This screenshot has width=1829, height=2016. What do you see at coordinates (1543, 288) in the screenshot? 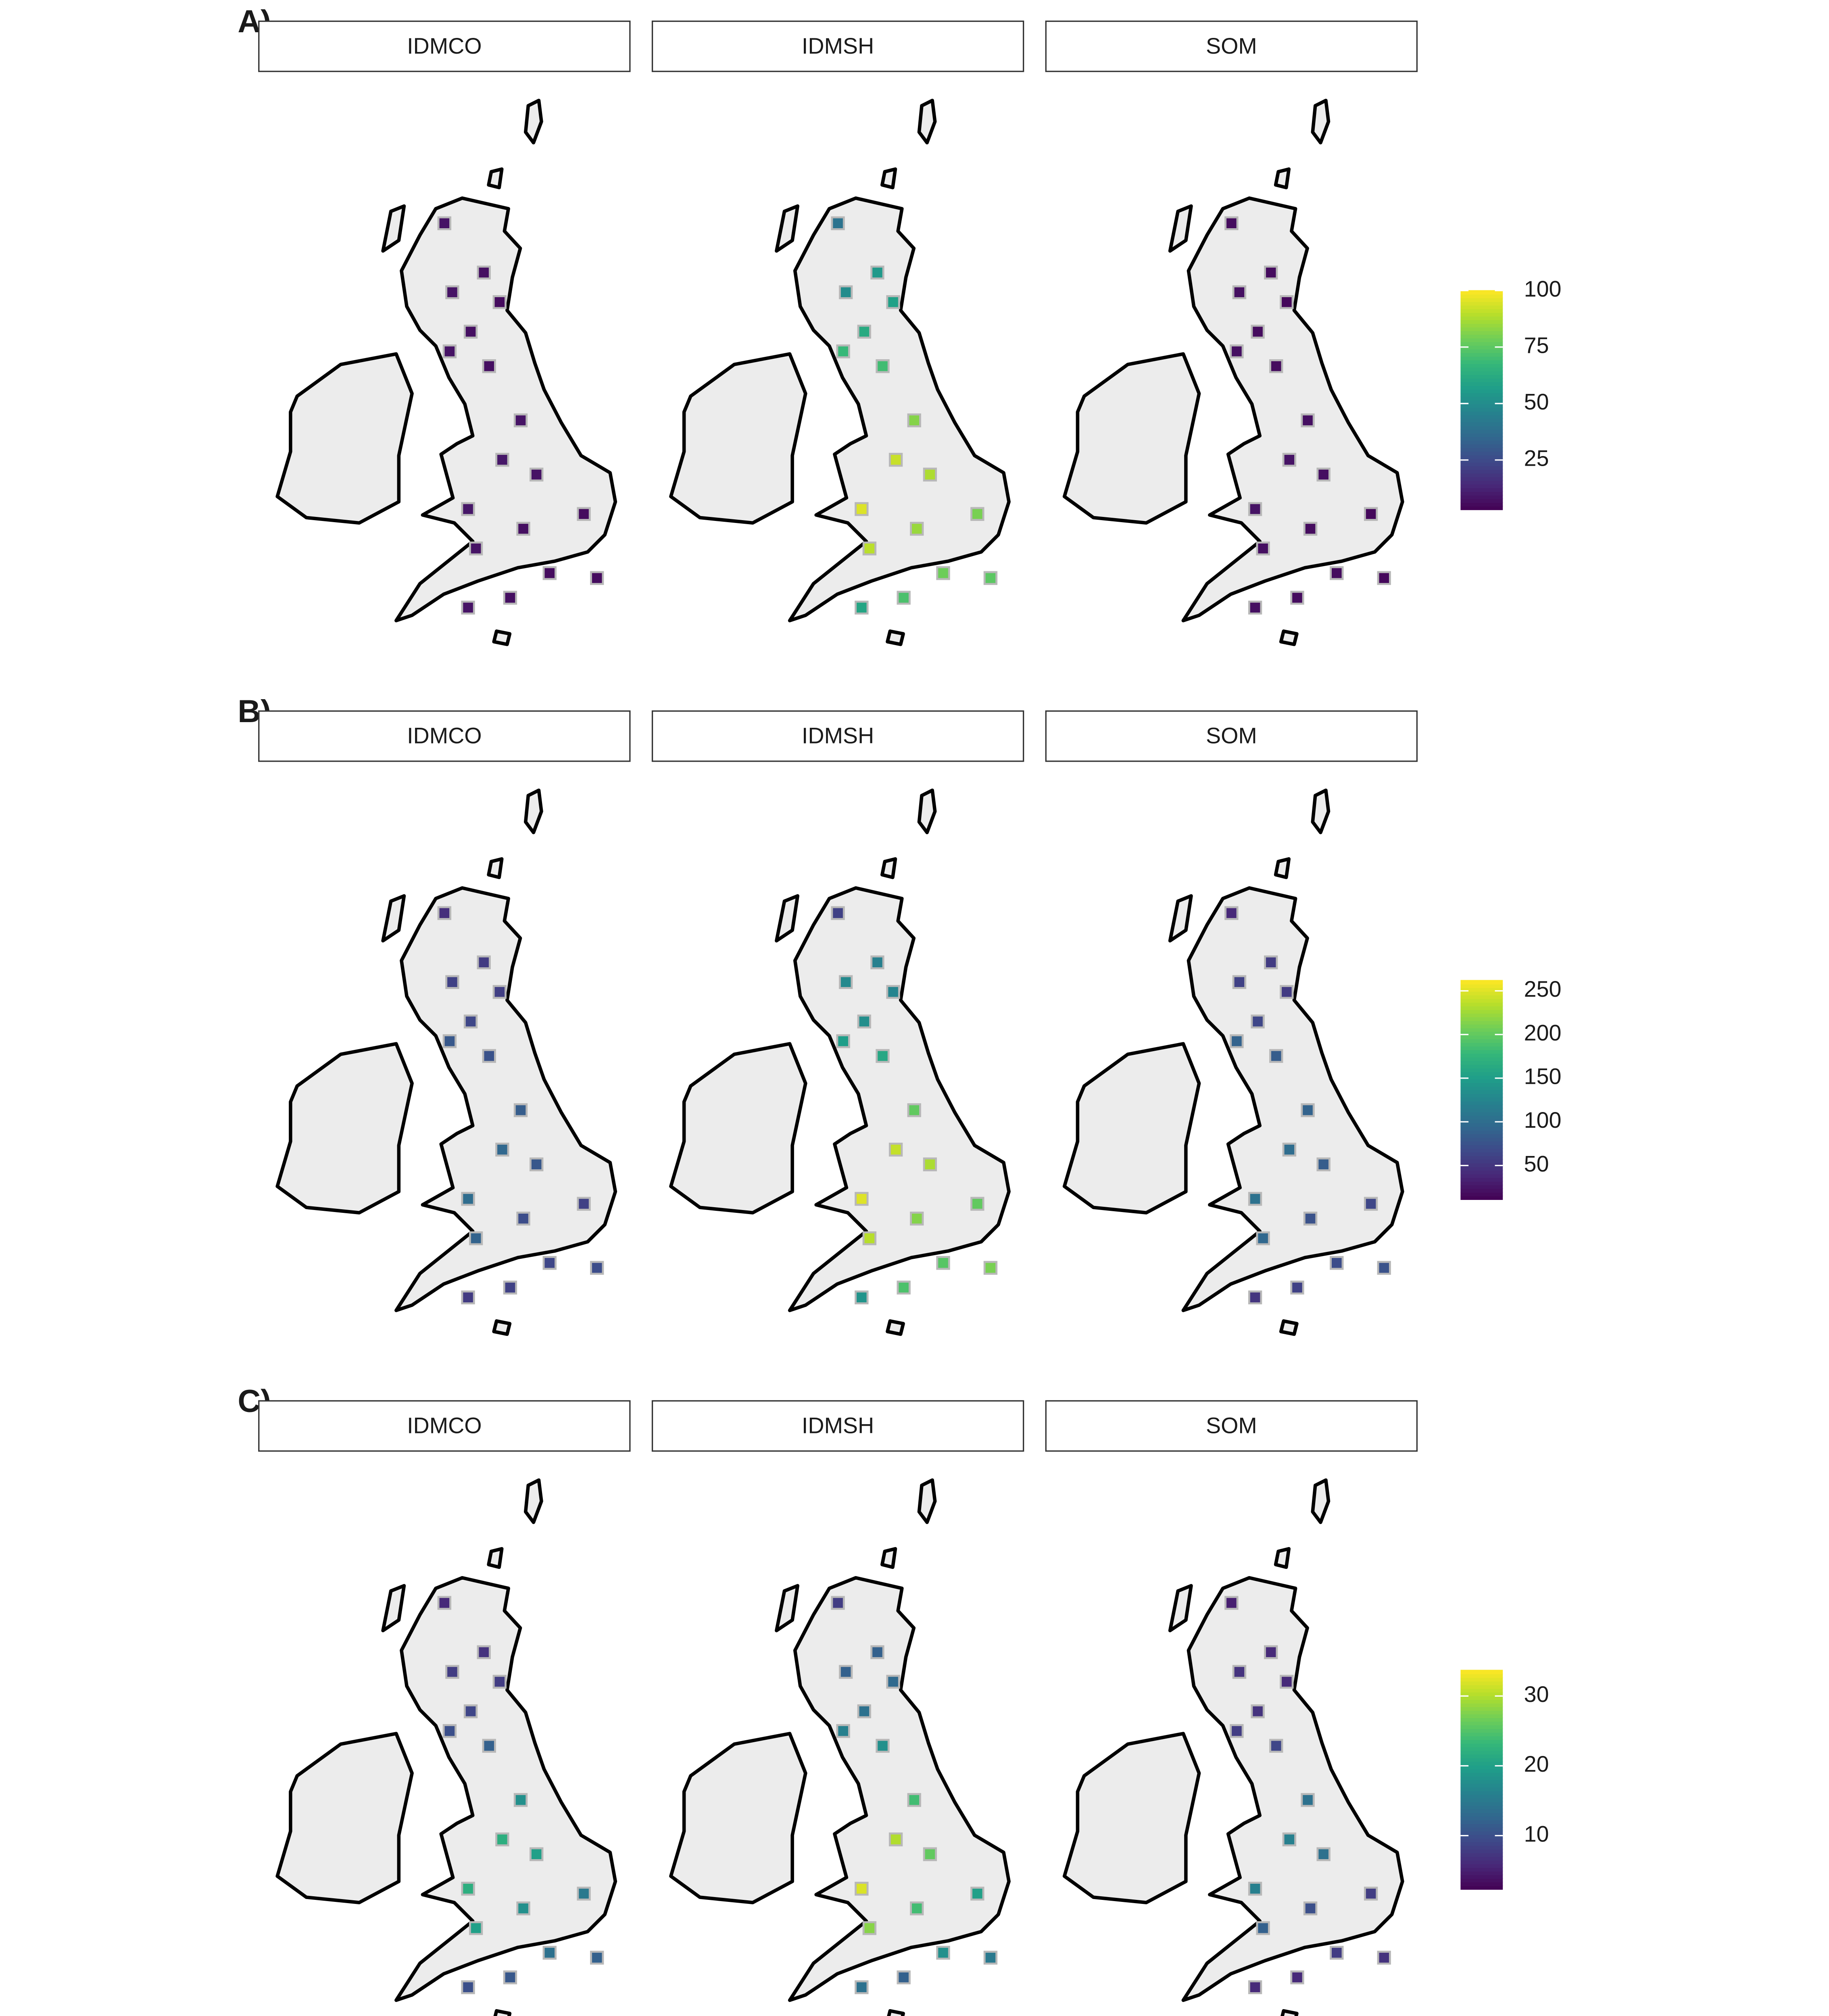
I see `colorbar-label: 100` at bounding box center [1543, 288].